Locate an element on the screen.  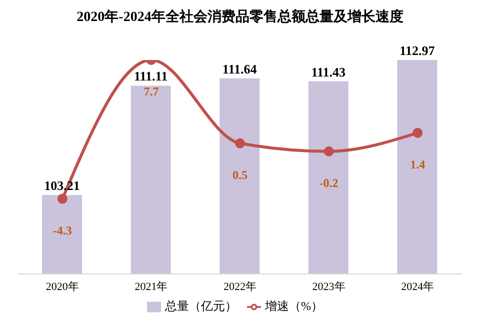
legend-label: 增速（%） is located at coordinates (294, 306).